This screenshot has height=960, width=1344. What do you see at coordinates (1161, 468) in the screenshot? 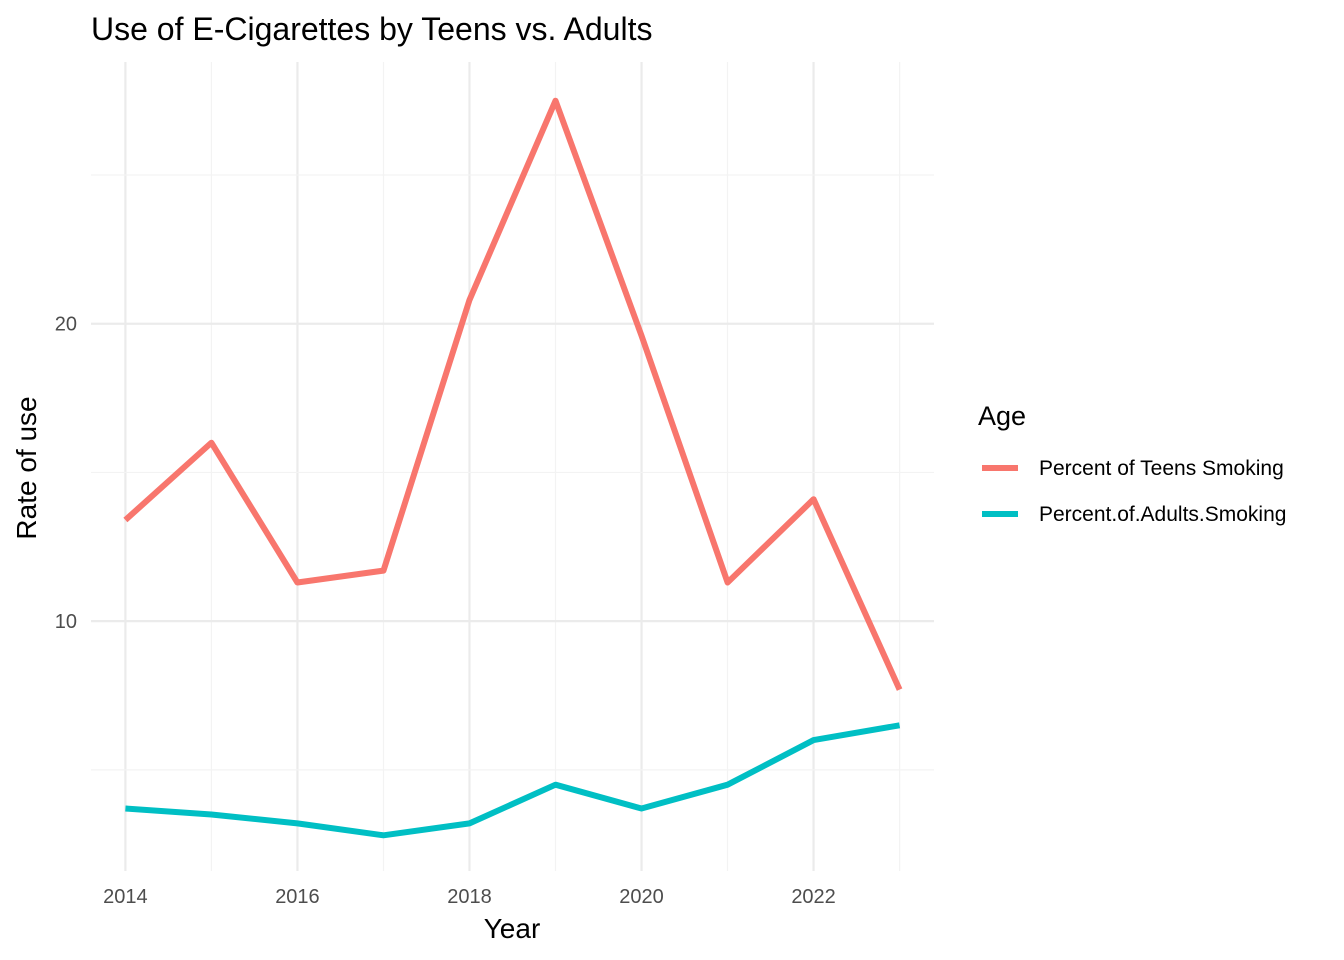
I see `legend-label-teens: Percent of Teens Smoking` at bounding box center [1161, 468].